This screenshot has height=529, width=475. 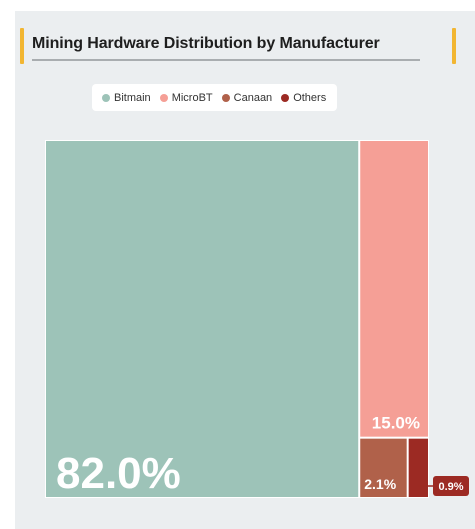 I want to click on legend-item-canaan: Canaan, so click(x=247, y=97).